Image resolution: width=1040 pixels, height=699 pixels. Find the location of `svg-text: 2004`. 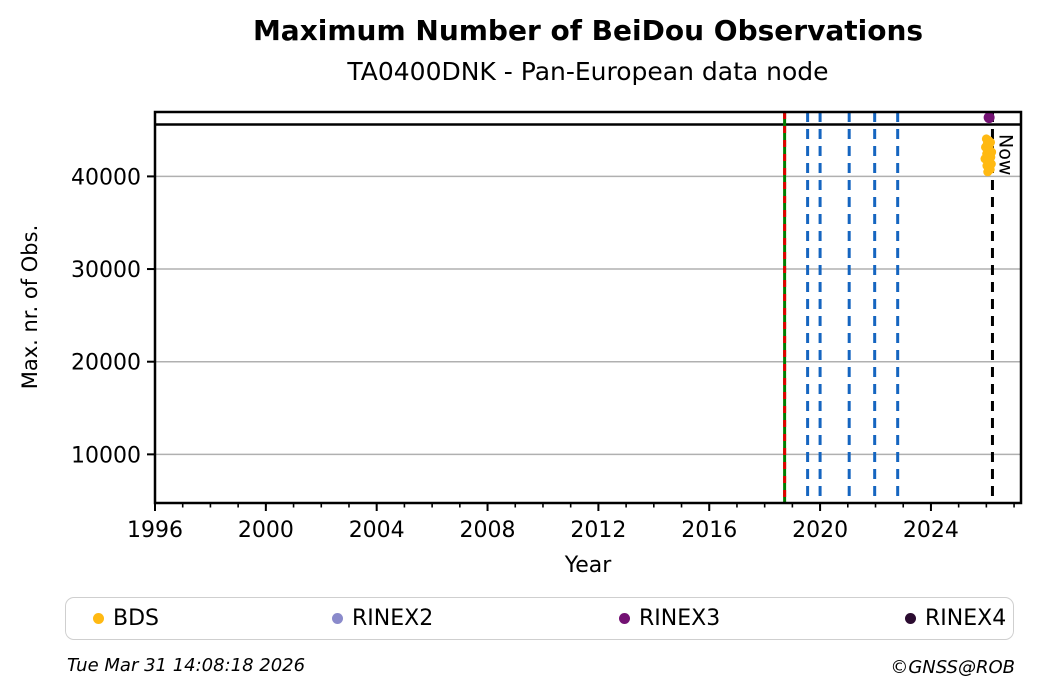

svg-text: 2004 is located at coordinates (377, 530).